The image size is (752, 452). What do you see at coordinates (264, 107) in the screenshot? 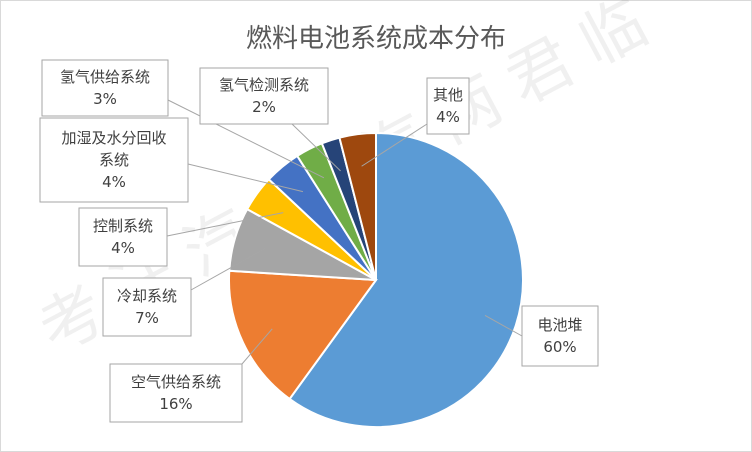
I see `data-label-value: 2%` at bounding box center [264, 107].